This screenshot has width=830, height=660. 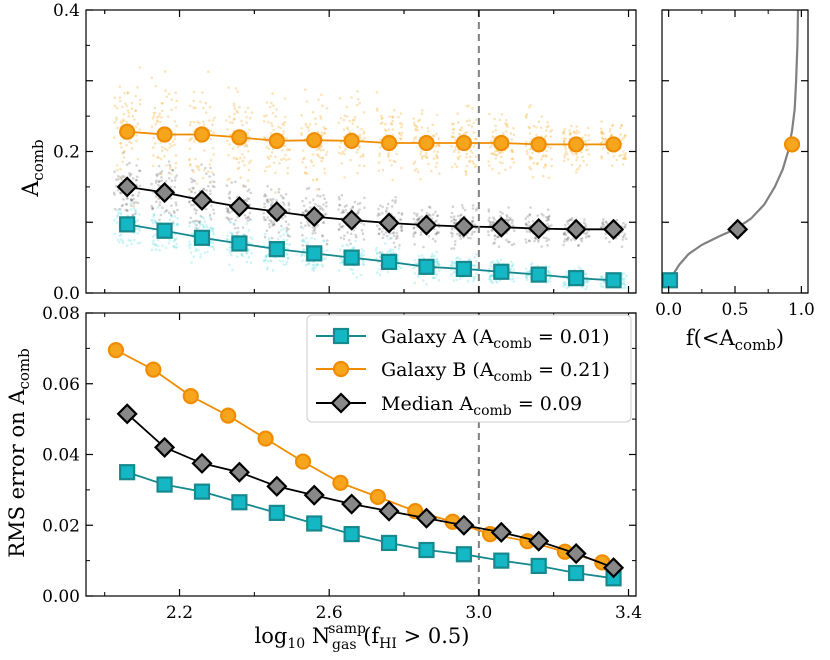 What do you see at coordinates (734, 310) in the screenshot?
I see `cdf-xtick-label: 0.5` at bounding box center [734, 310].